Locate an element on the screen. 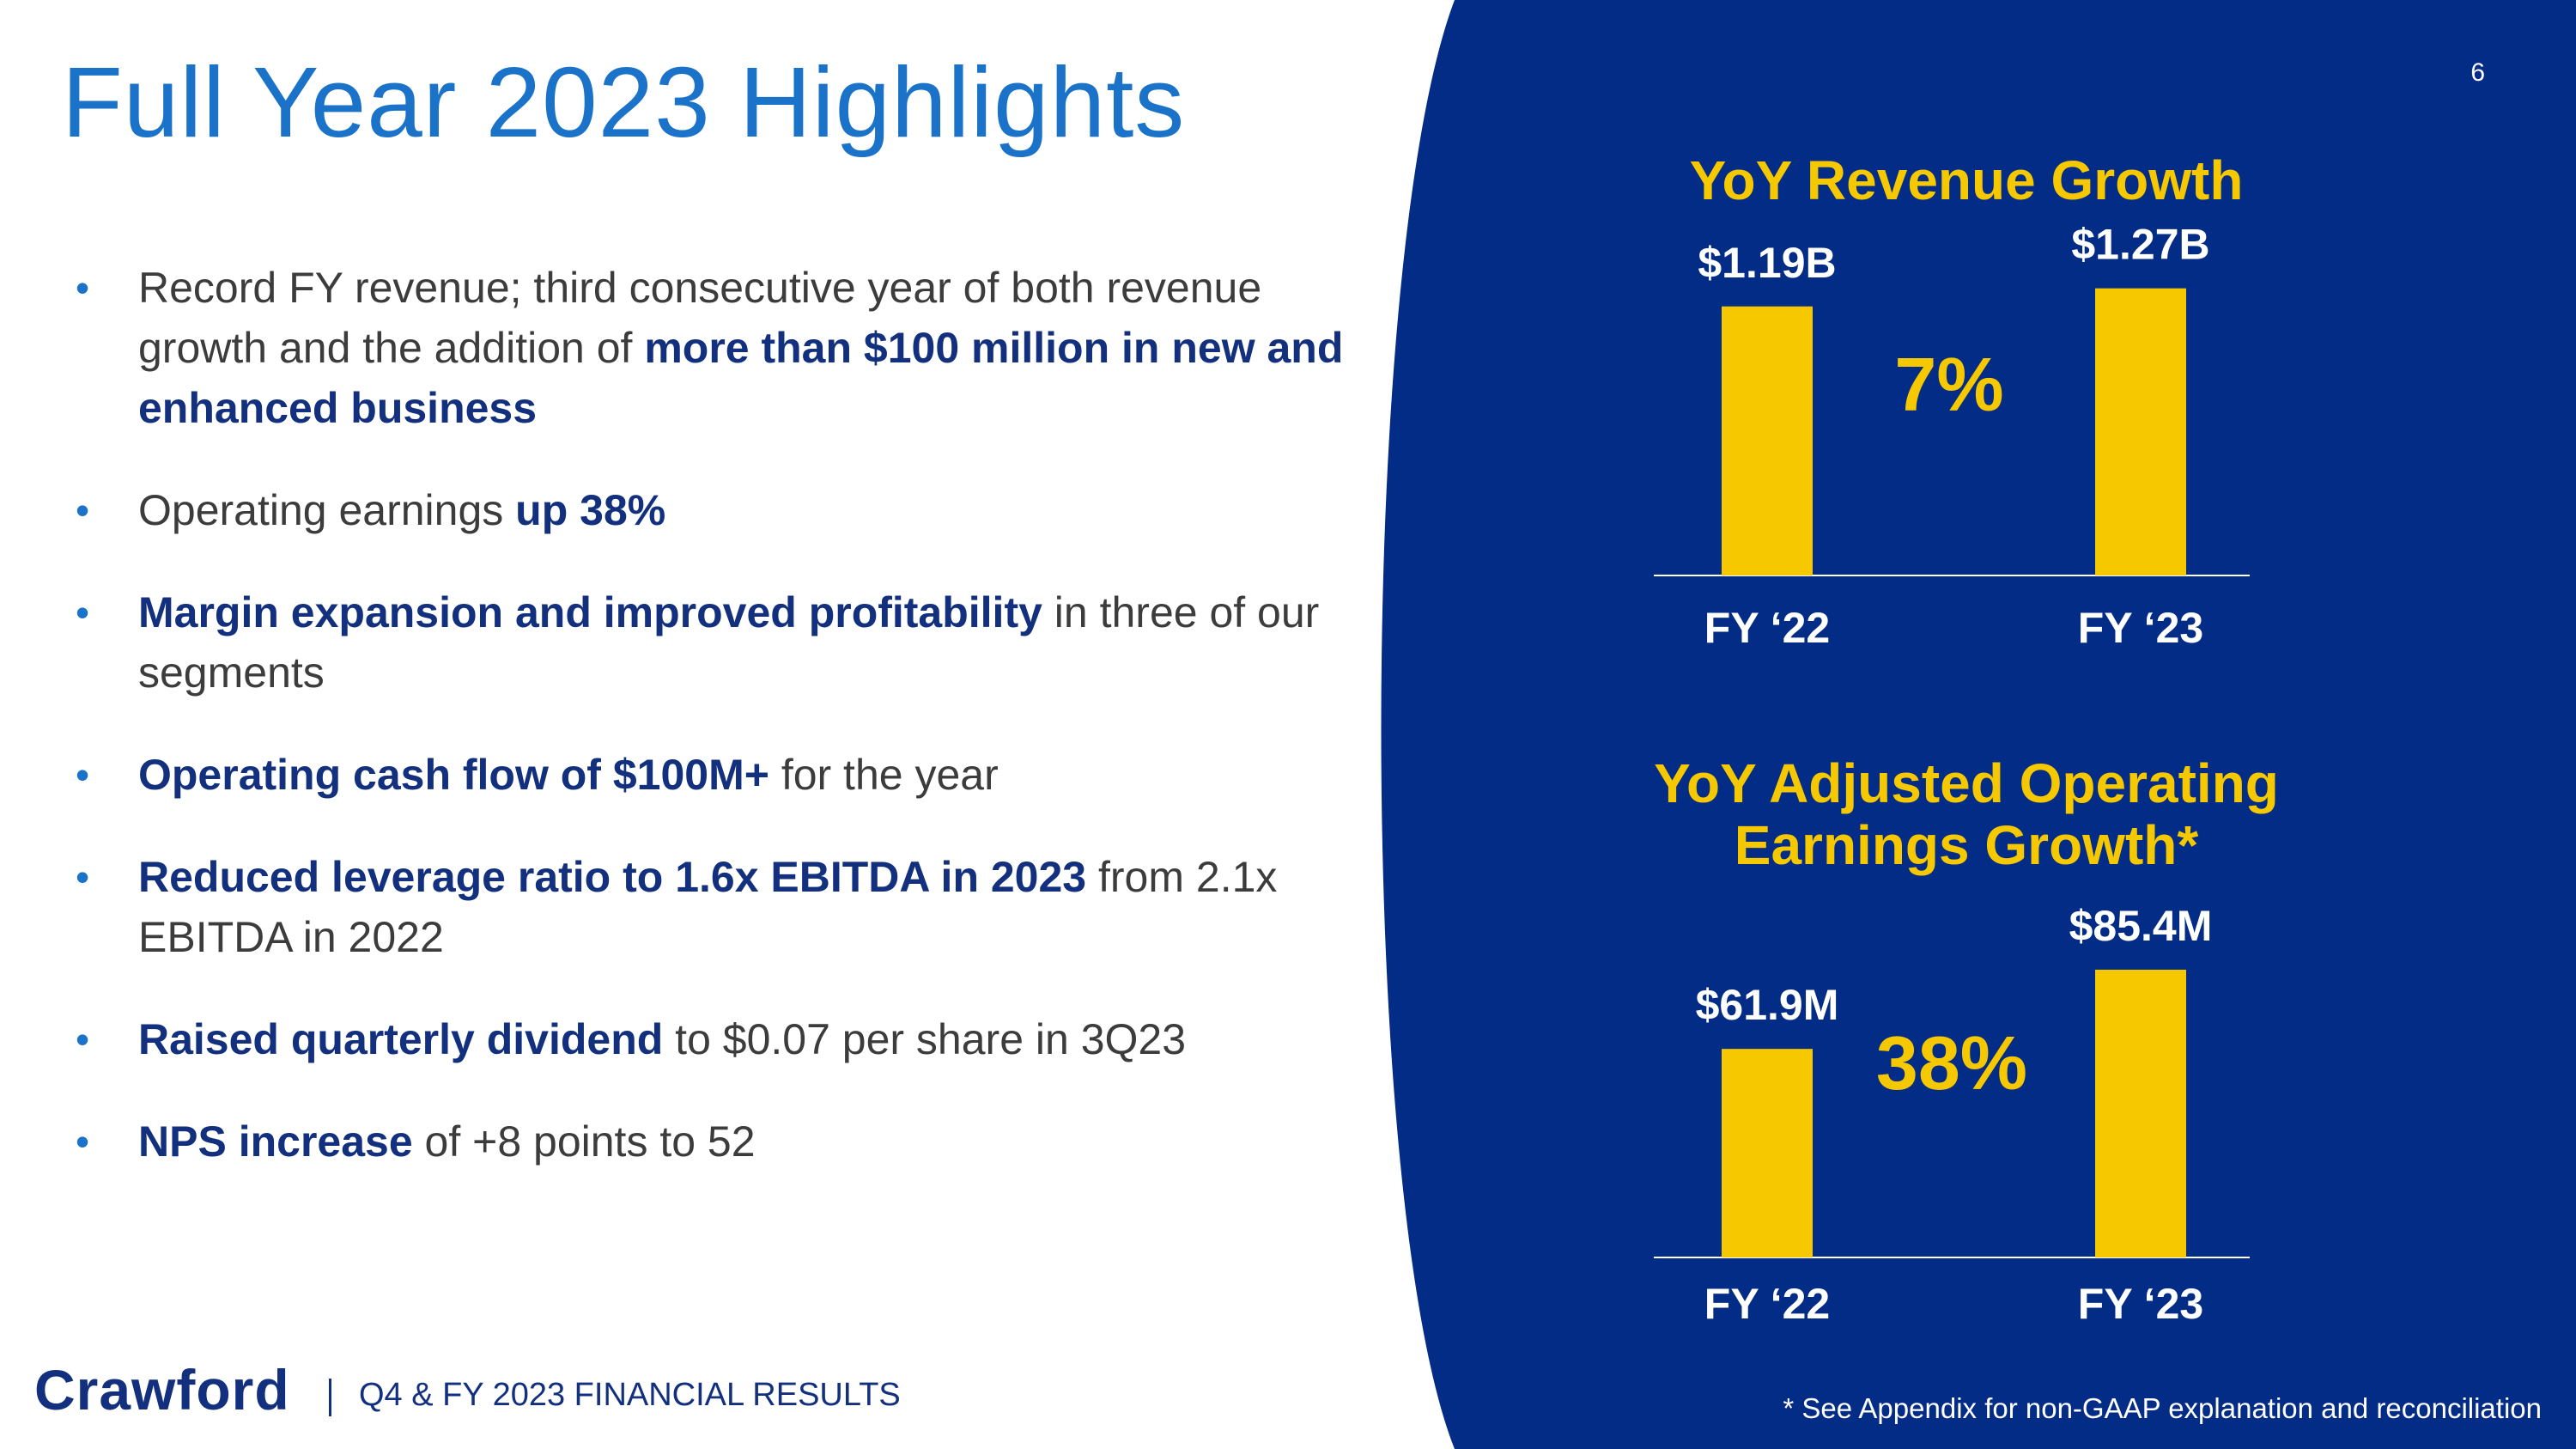  footer-title: Q4 & FY 2023 FINANCIAL RESULTS is located at coordinates (630, 1395).